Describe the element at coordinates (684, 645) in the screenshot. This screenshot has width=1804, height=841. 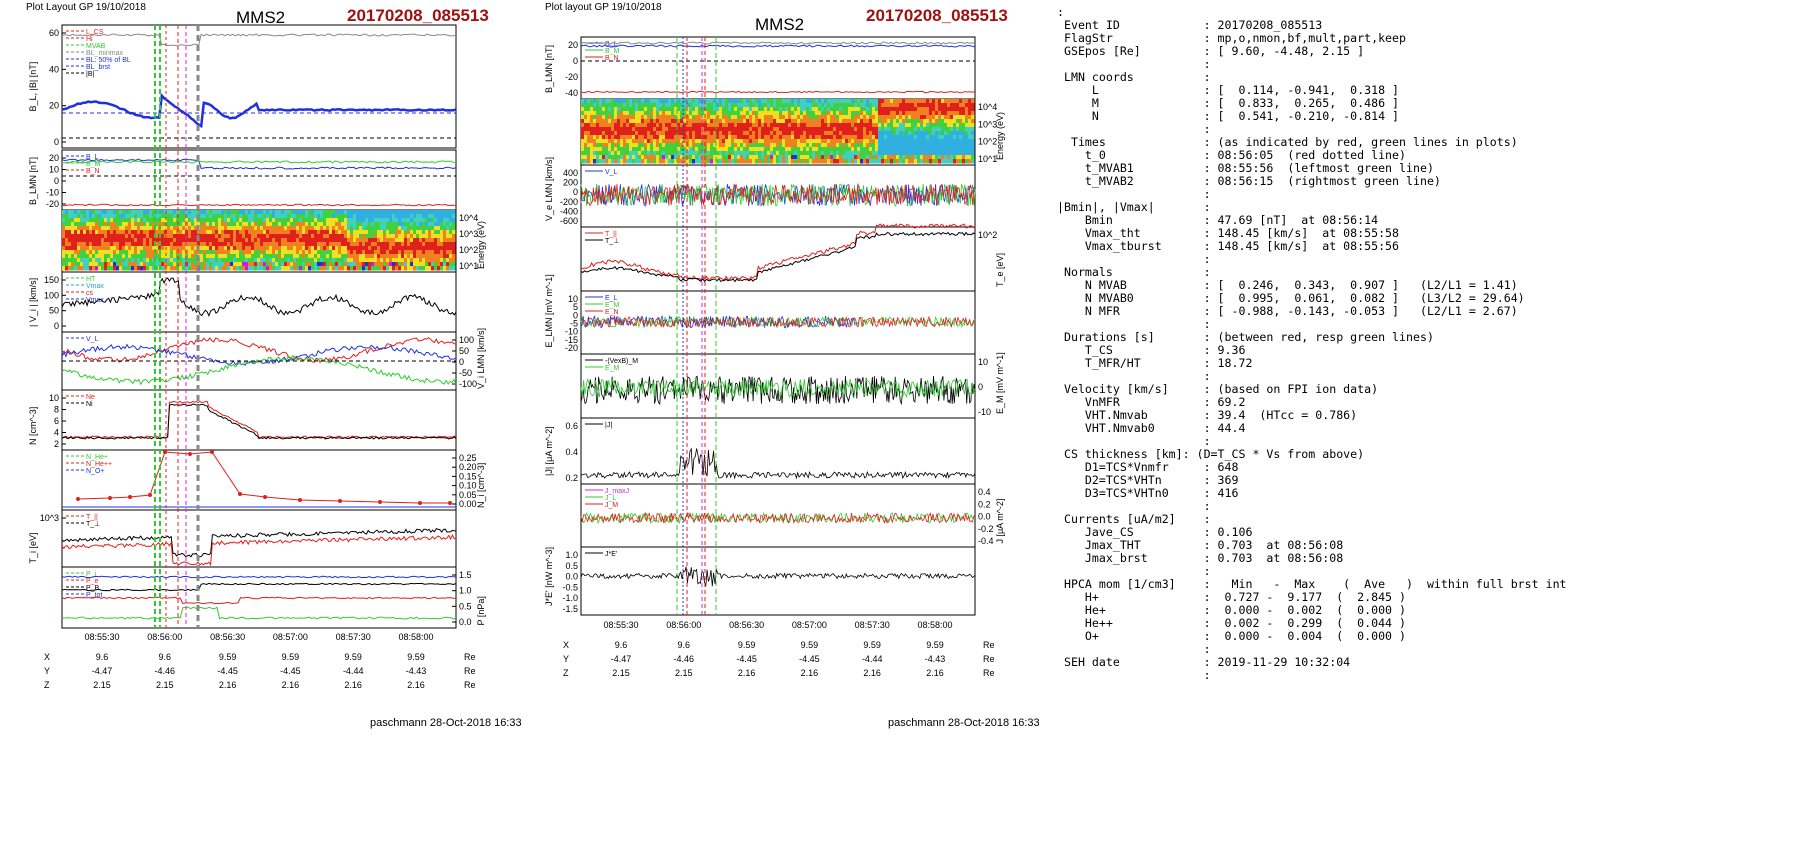
I see `coordinate-value: 9.6` at that location.